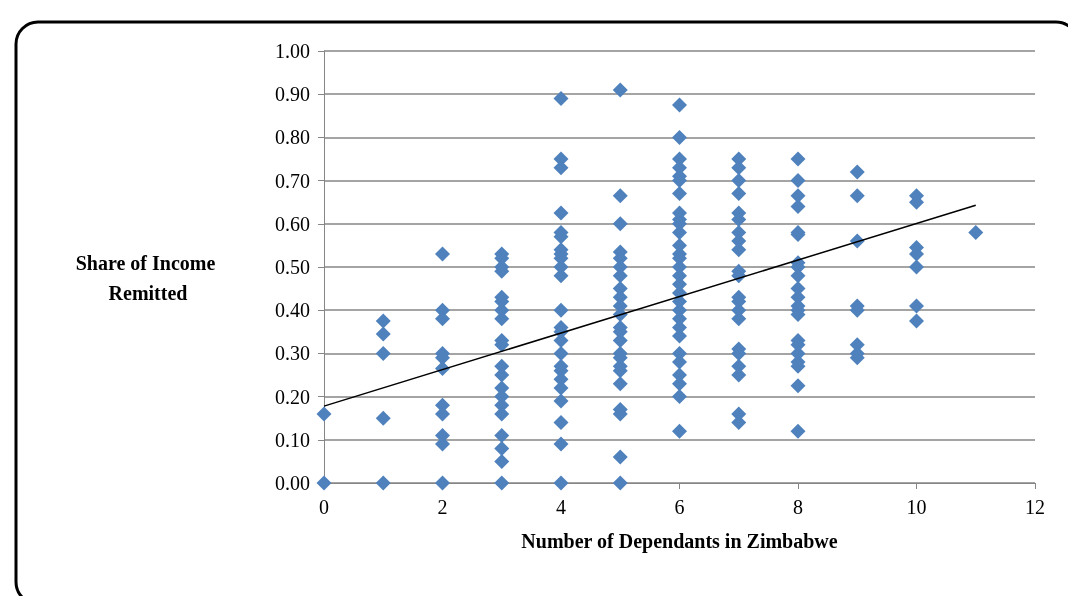 The height and width of the screenshot is (604, 1076). What do you see at coordinates (292, 94) in the screenshot?
I see `y-tick-label: 0.90` at bounding box center [292, 94].